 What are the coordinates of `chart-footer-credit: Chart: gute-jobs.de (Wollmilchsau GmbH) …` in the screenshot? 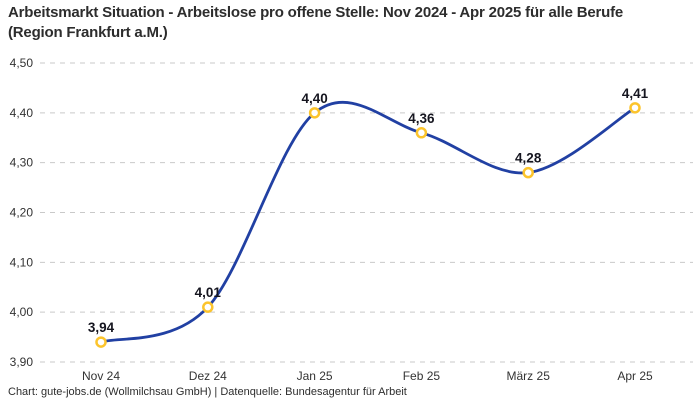 It's located at (207, 392).